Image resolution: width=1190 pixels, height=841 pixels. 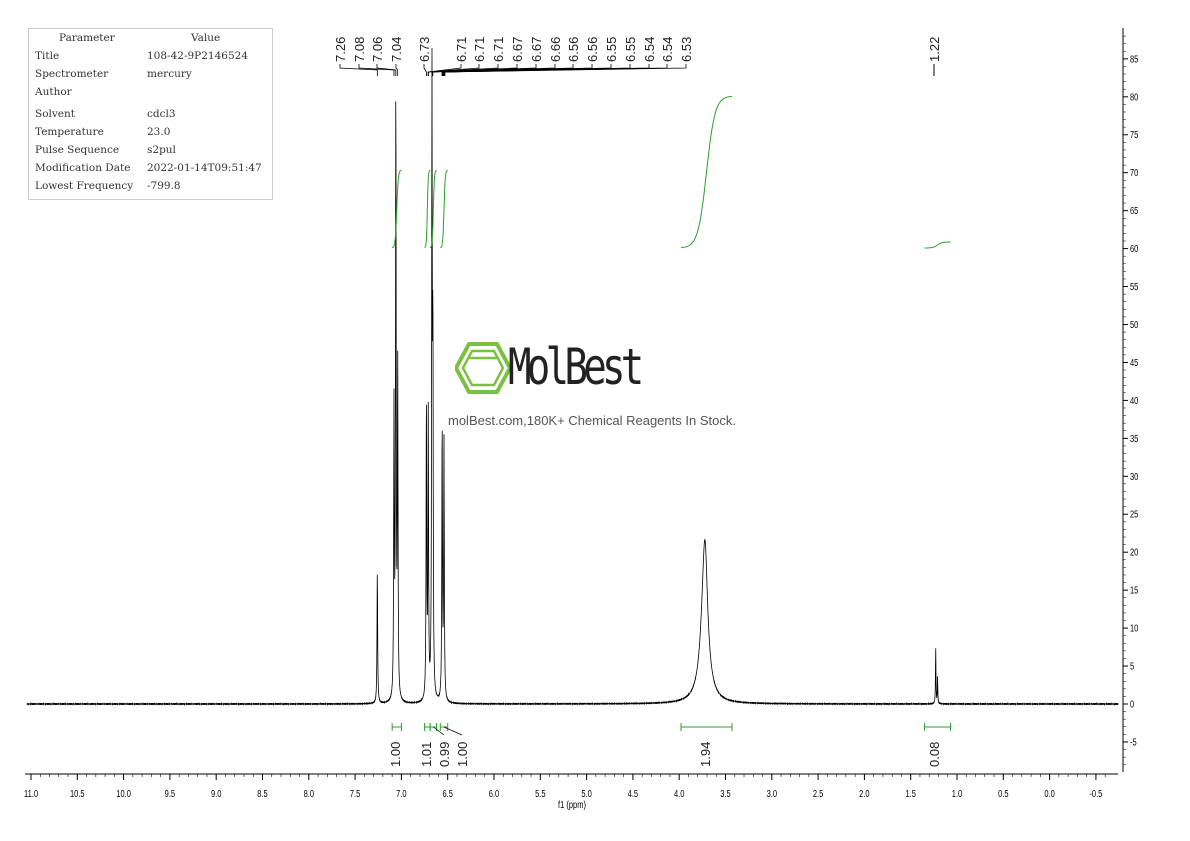 What do you see at coordinates (1134, 552) in the screenshot?
I see `y-tick-label: 20` at bounding box center [1134, 552].